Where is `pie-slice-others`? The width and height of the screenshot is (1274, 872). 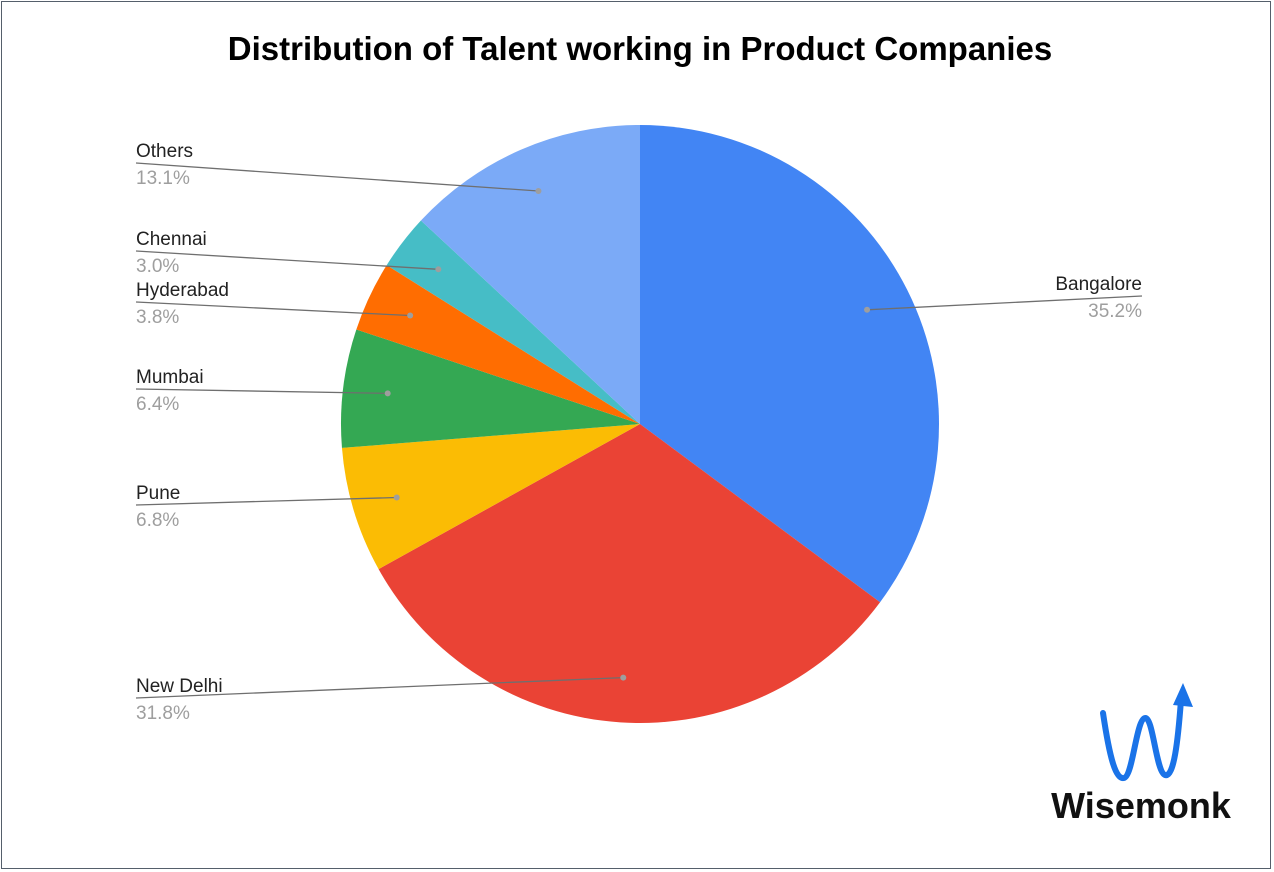
pie-slice-others is located at coordinates (530, 274).